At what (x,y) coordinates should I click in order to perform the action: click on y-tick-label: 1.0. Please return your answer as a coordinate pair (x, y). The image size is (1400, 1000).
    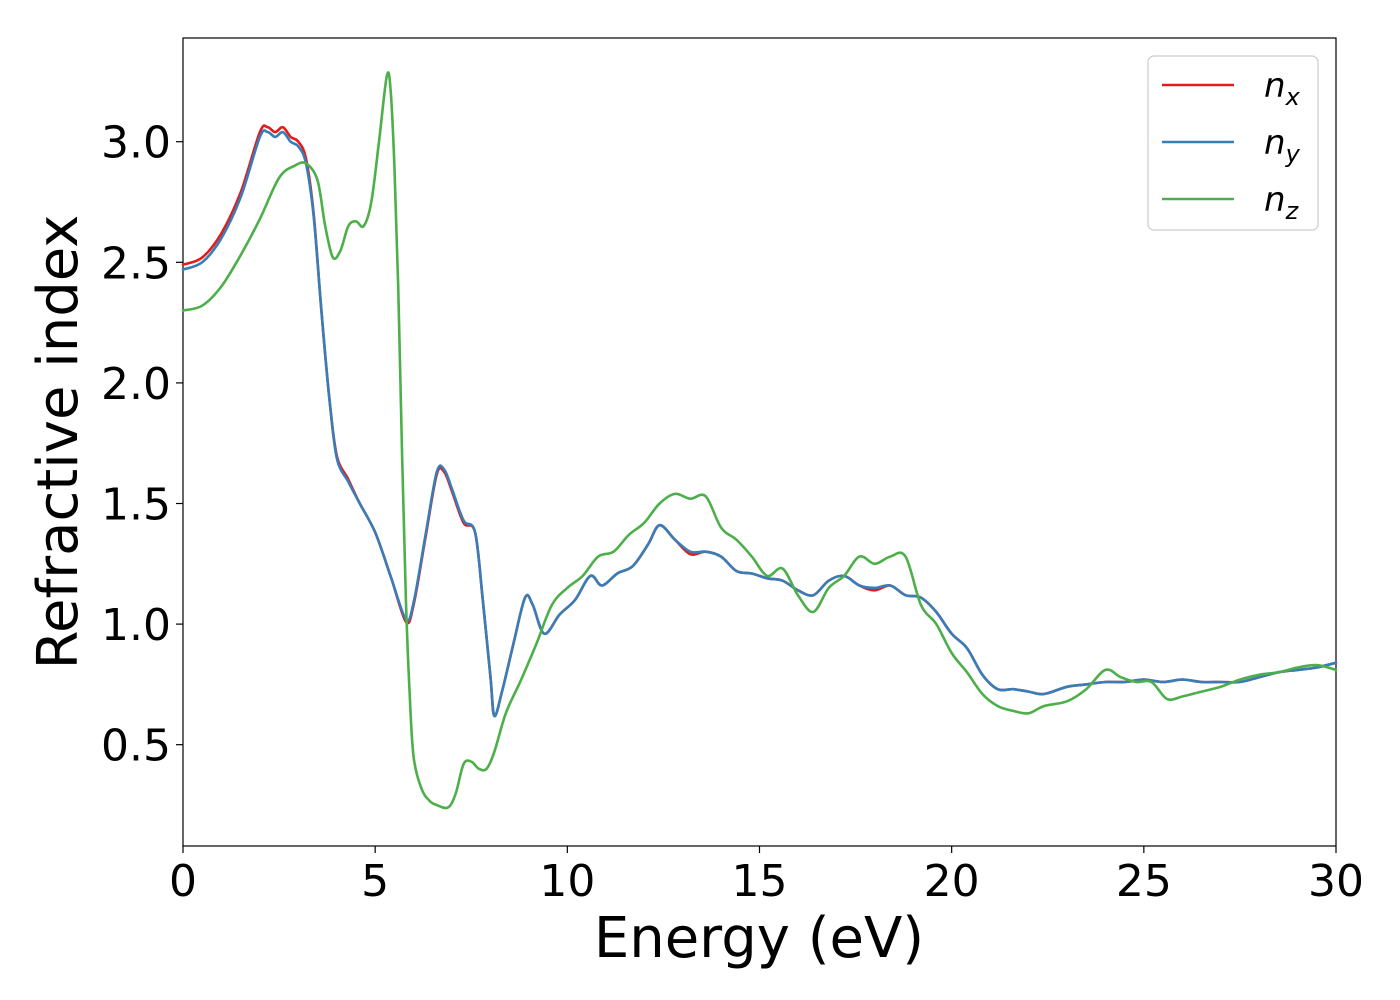
    Looking at the image, I should click on (136, 625).